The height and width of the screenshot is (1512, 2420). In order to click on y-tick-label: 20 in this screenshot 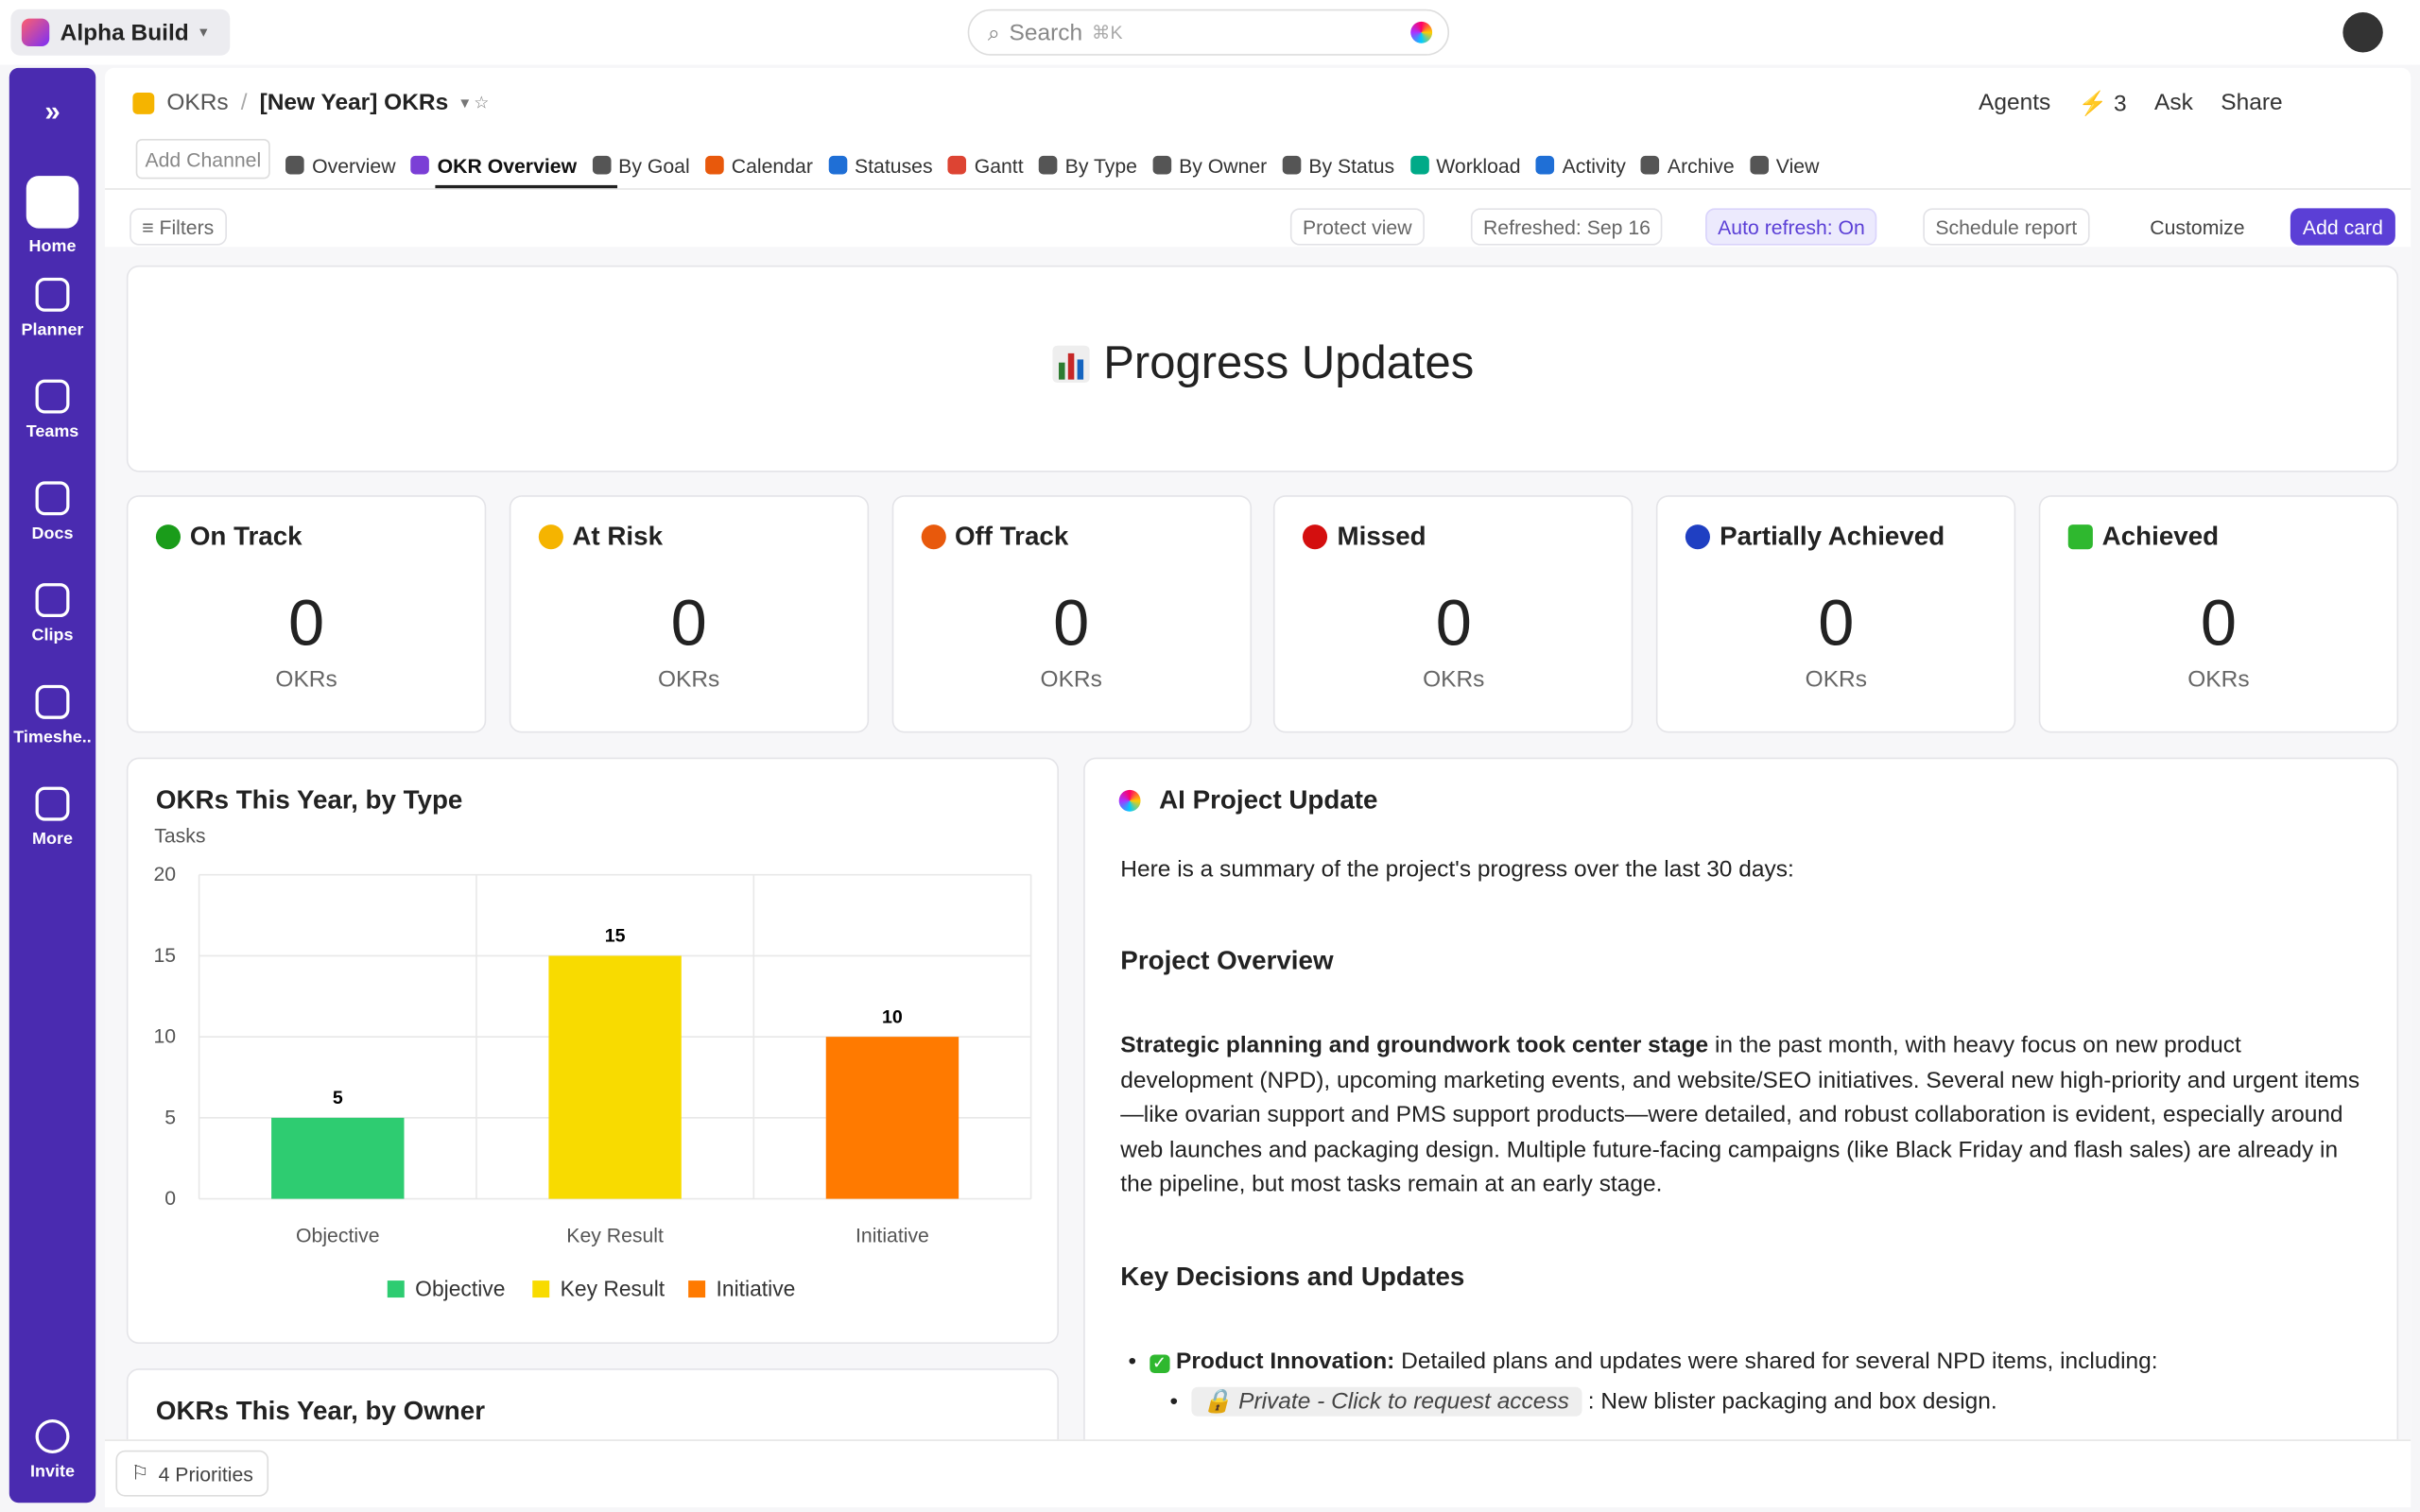, I will do `click(165, 874)`.